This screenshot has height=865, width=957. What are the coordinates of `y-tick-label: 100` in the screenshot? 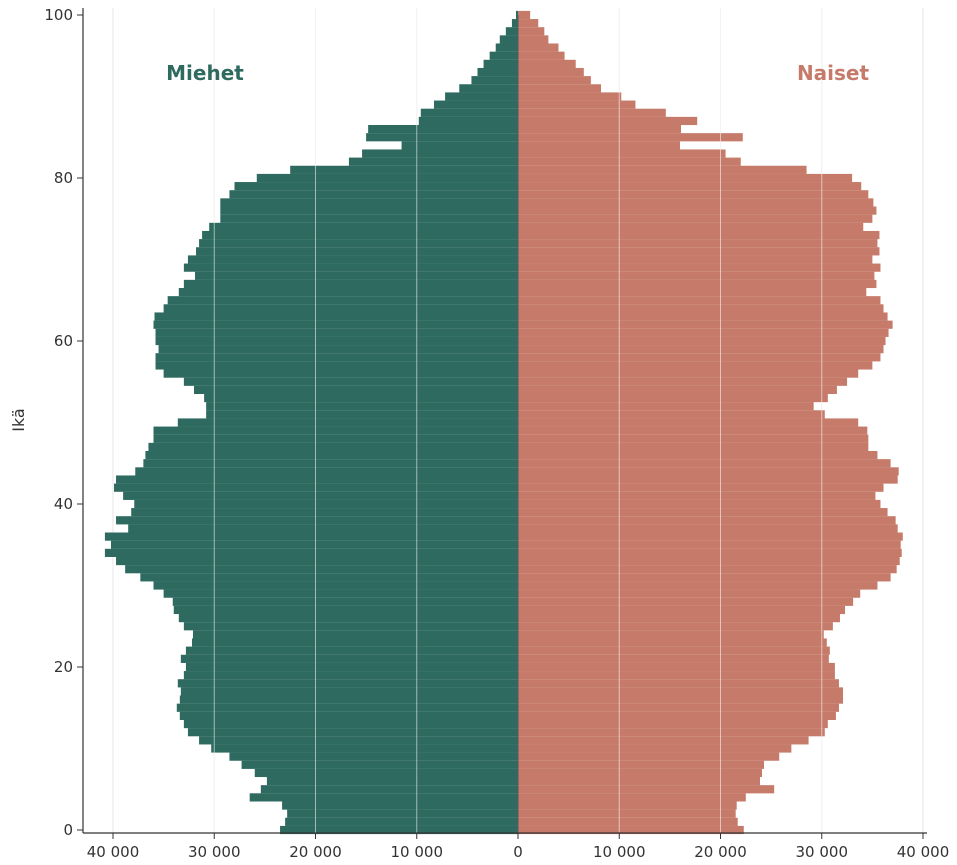 It's located at (58, 15).